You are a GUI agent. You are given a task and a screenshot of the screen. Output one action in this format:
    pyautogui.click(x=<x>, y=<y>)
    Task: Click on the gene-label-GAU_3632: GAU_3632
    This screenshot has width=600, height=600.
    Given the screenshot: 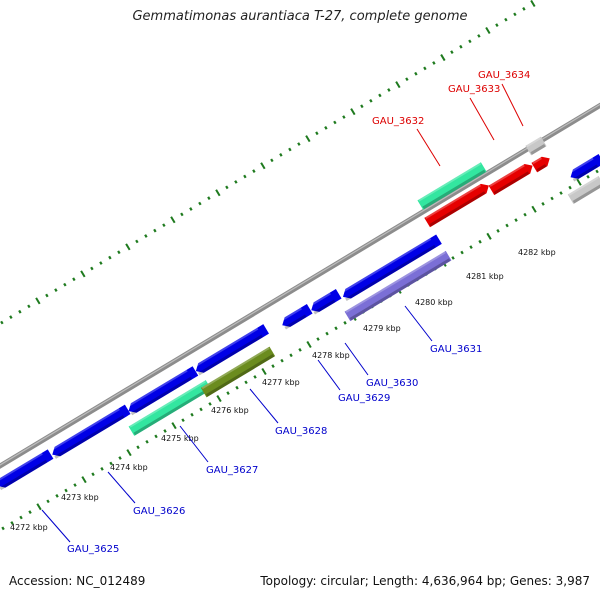 What is the action you would take?
    pyautogui.click(x=398, y=121)
    